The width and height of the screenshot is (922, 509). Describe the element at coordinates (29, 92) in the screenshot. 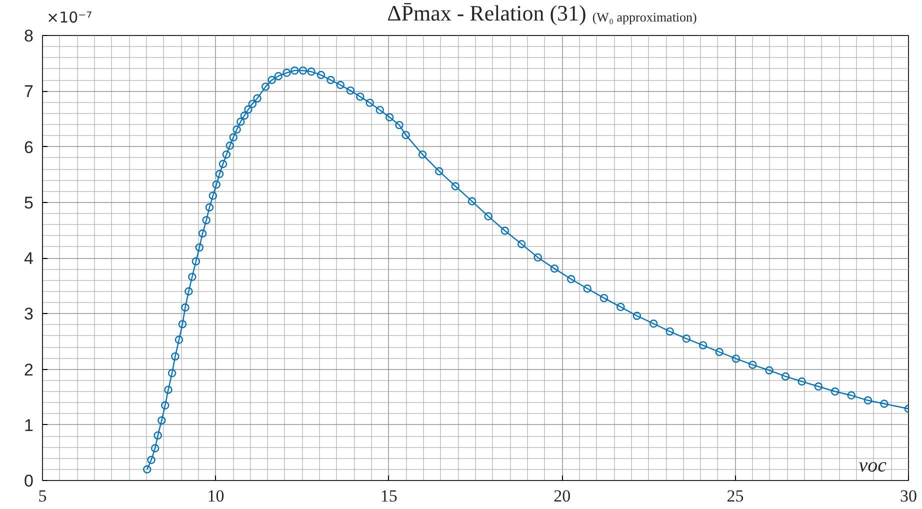

I see `y-tick-label: 7` at that location.